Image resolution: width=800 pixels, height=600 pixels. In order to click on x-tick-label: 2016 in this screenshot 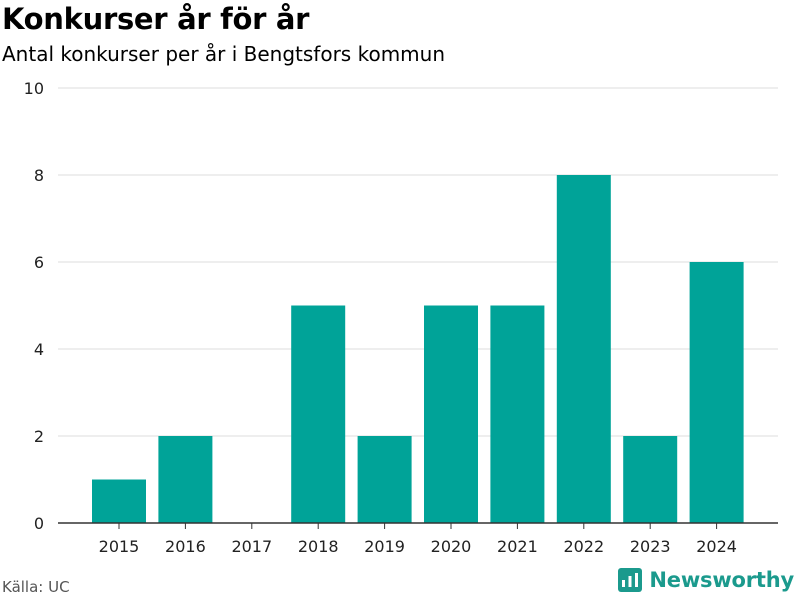, I will do `click(185, 546)`.